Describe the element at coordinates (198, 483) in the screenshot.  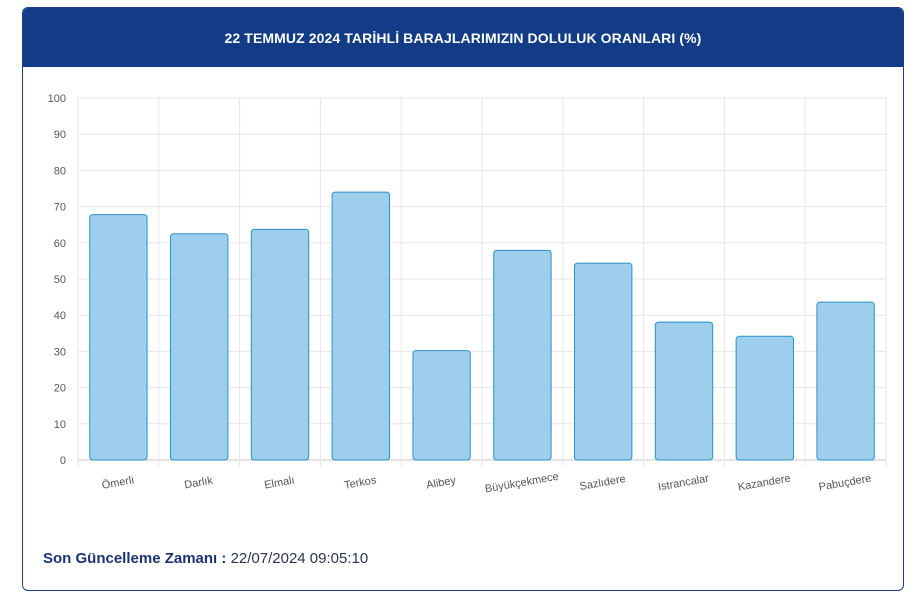
I see `x-tick-label: Darlık` at that location.